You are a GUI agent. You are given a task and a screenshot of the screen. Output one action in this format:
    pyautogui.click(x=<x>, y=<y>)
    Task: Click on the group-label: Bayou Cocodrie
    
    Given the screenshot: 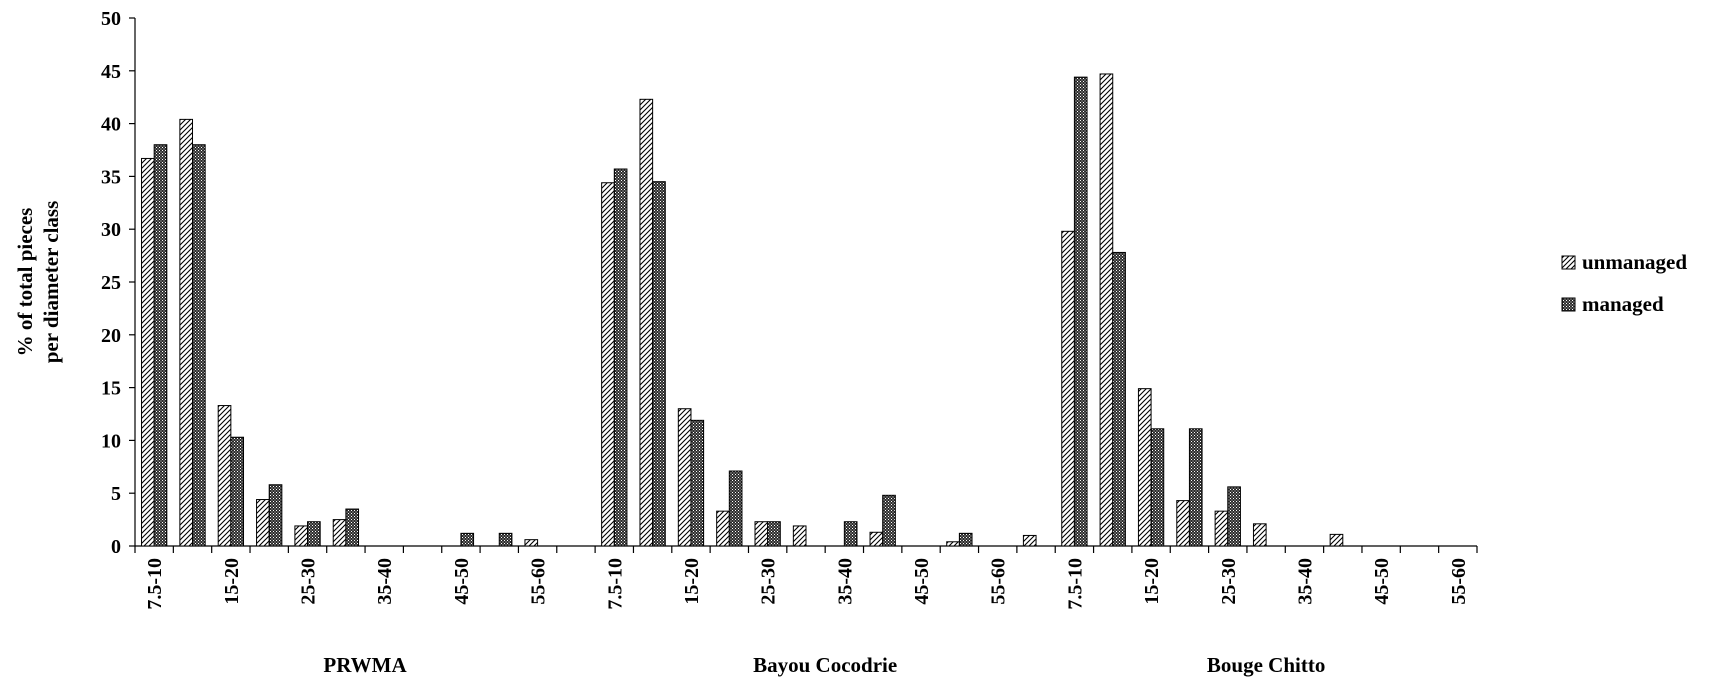 What is the action you would take?
    pyautogui.click(x=825, y=665)
    